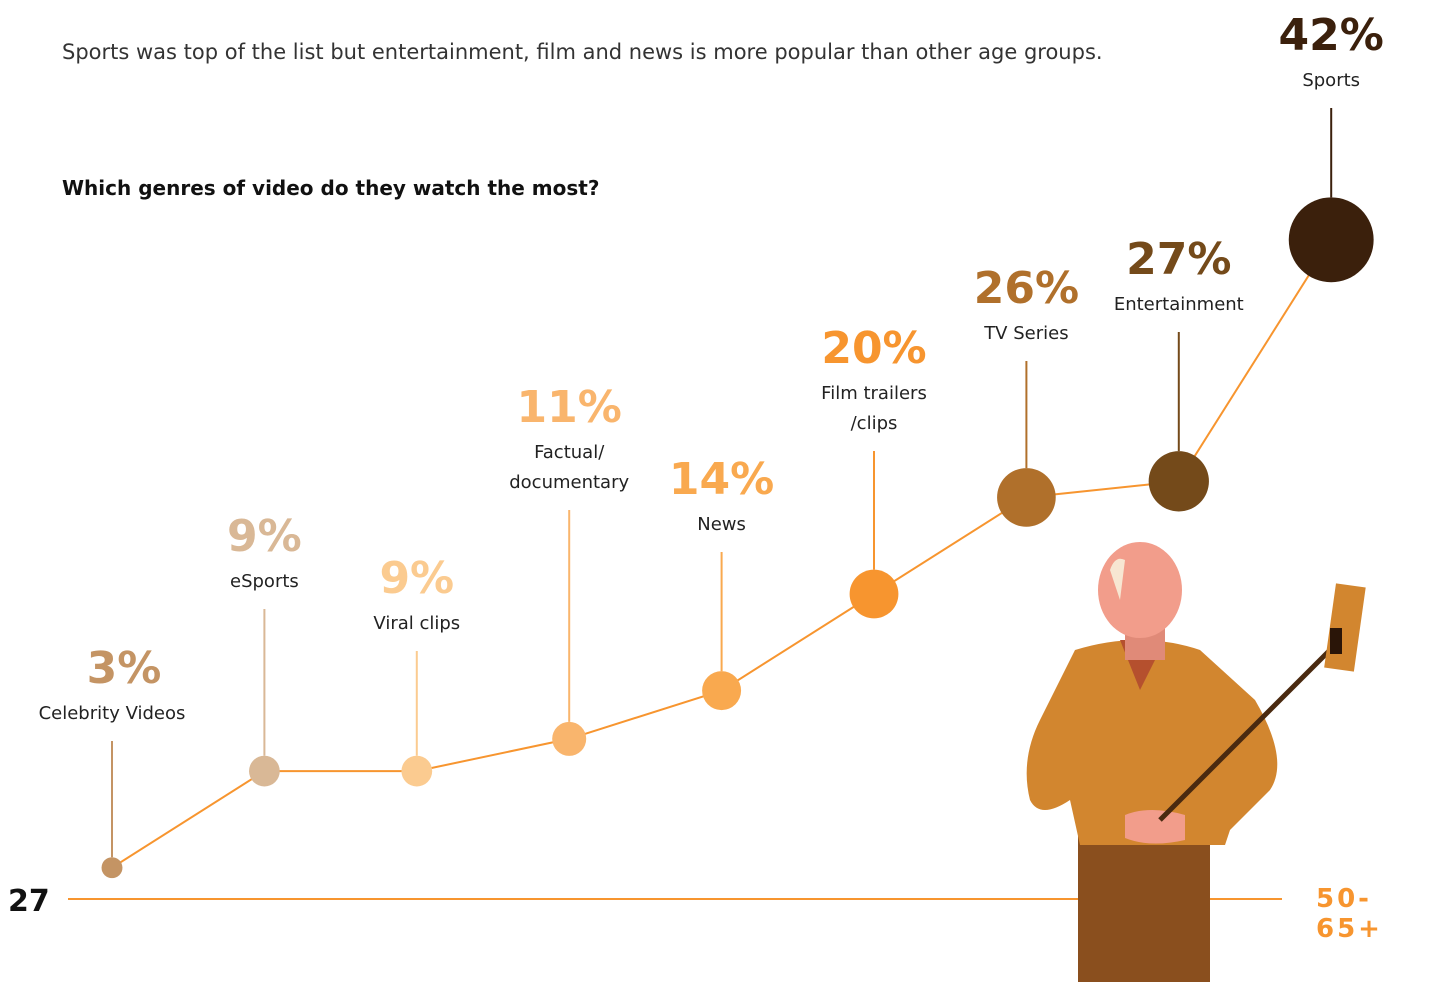 The image size is (1438, 982). I want to click on illustration, so click(1196, 762).